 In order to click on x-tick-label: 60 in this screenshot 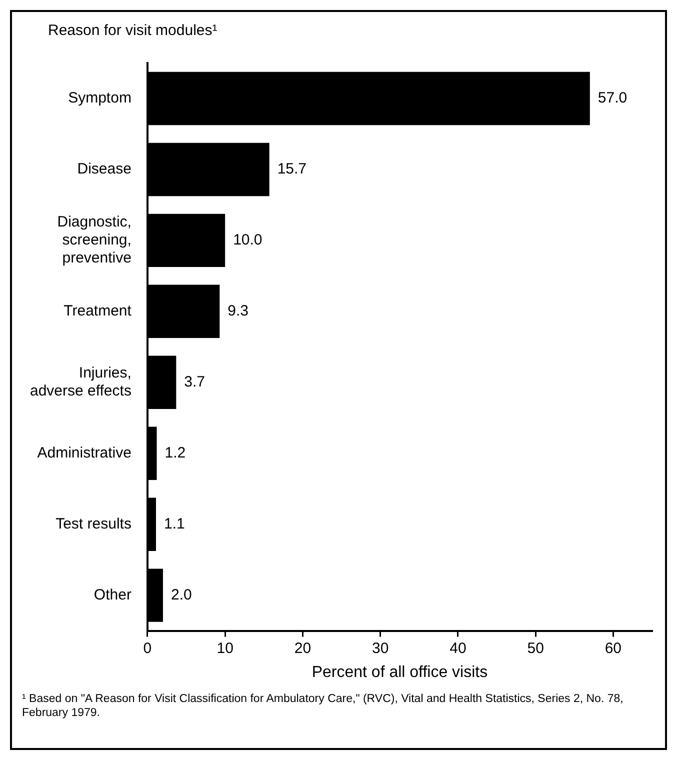, I will do `click(613, 648)`.